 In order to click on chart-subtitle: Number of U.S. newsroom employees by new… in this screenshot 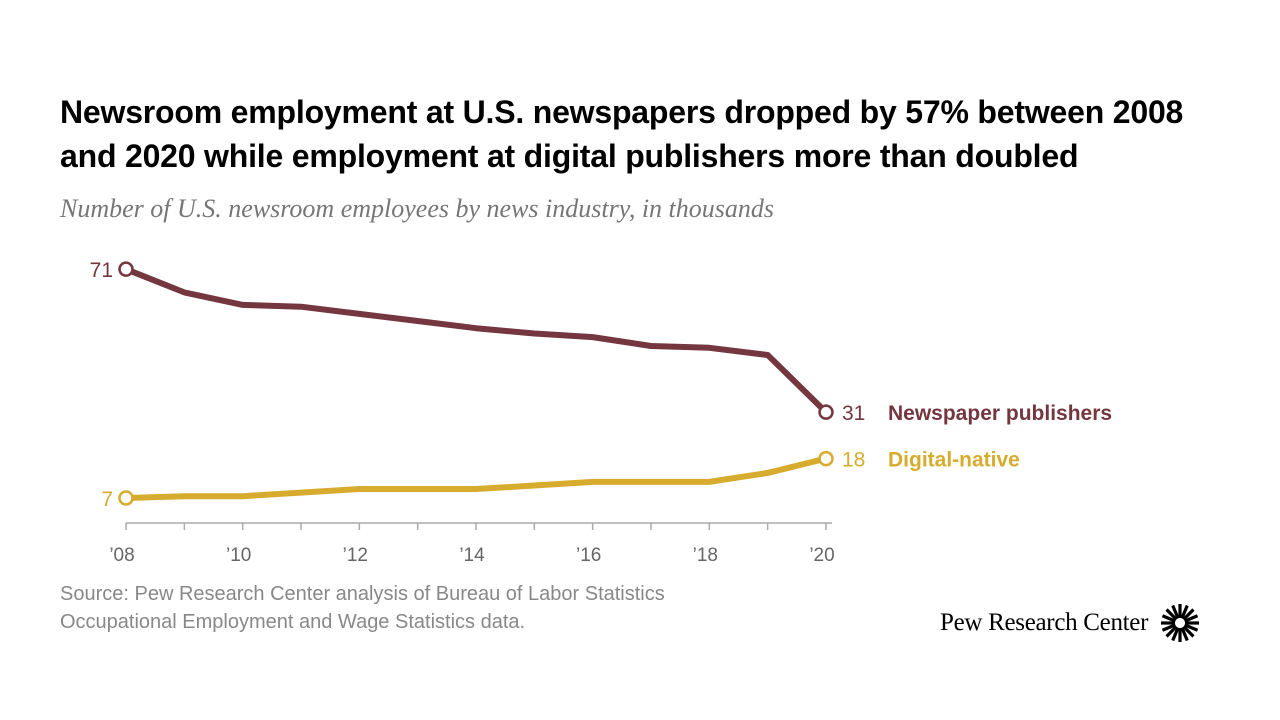, I will do `click(417, 208)`.